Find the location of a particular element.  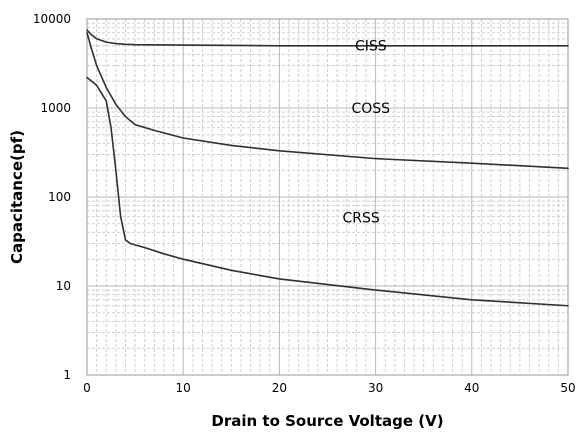

x-tick-labels: 0 10 20 30 40 50 is located at coordinates (329, 388).